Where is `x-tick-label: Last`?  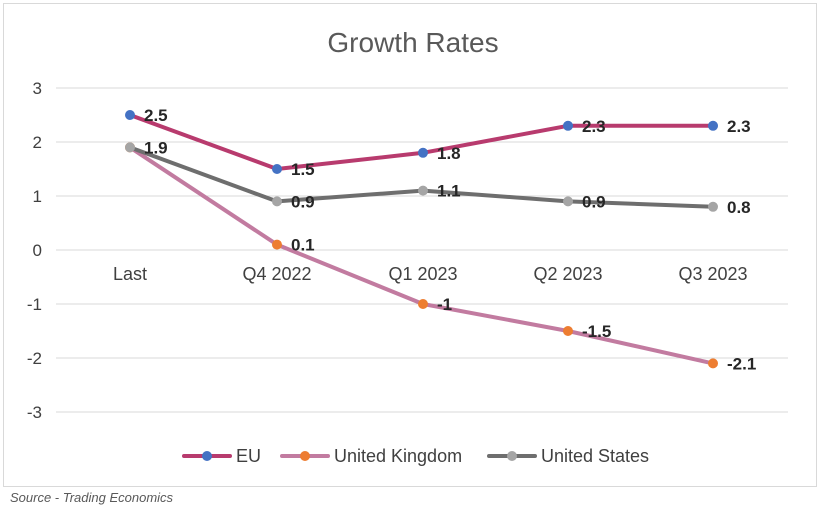 x-tick-label: Last is located at coordinates (130, 274).